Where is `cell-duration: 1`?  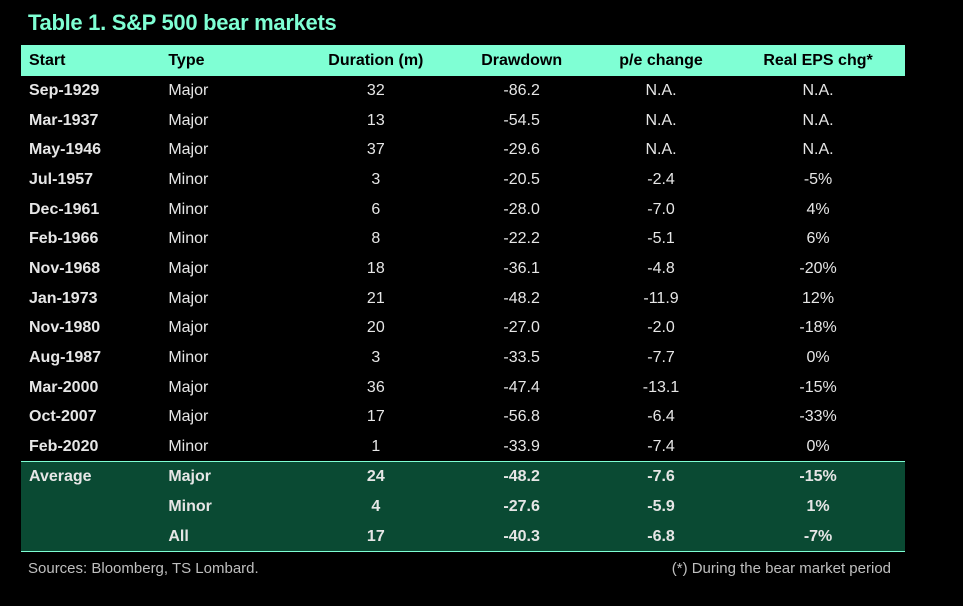 cell-duration: 1 is located at coordinates (376, 446).